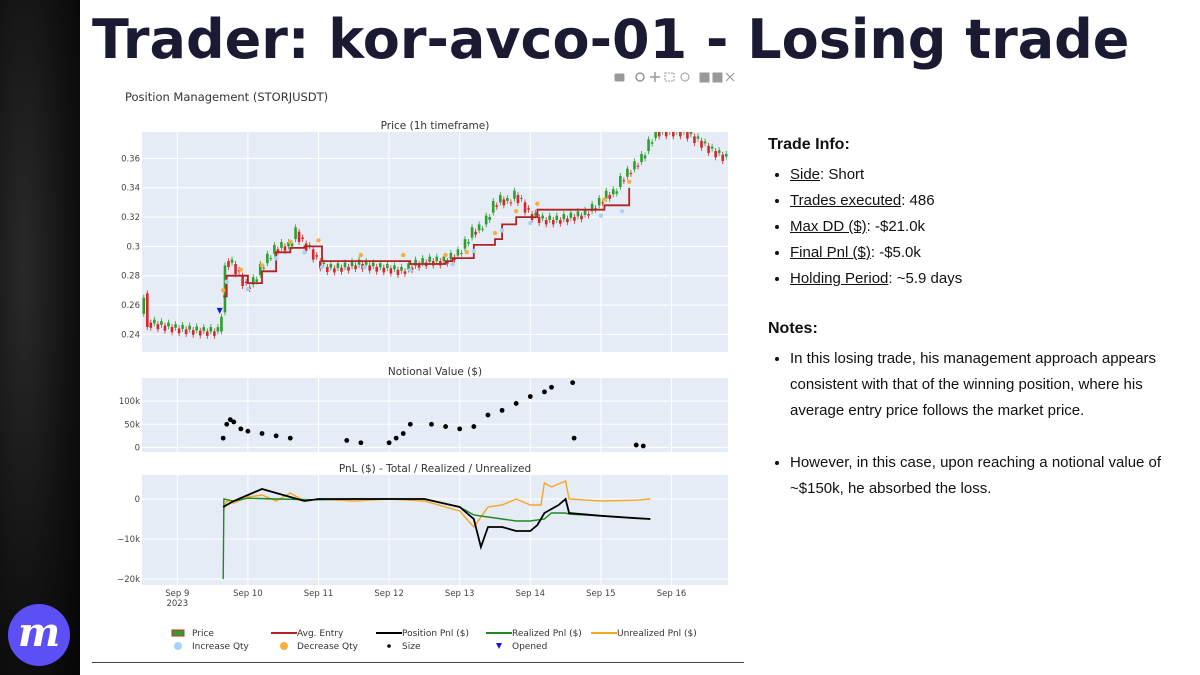  What do you see at coordinates (828, 226) in the screenshot?
I see `trade-info-label: Max DD ($)` at bounding box center [828, 226].